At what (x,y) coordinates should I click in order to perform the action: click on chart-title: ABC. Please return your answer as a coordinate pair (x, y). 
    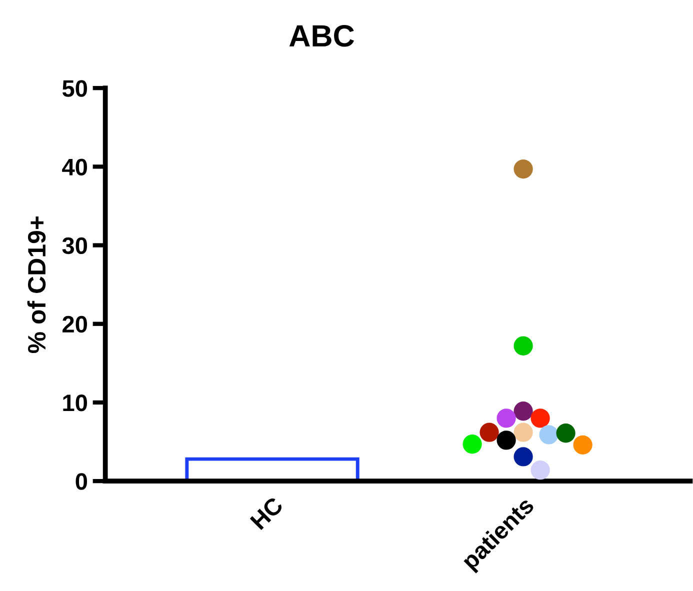
    Looking at the image, I should click on (321, 36).